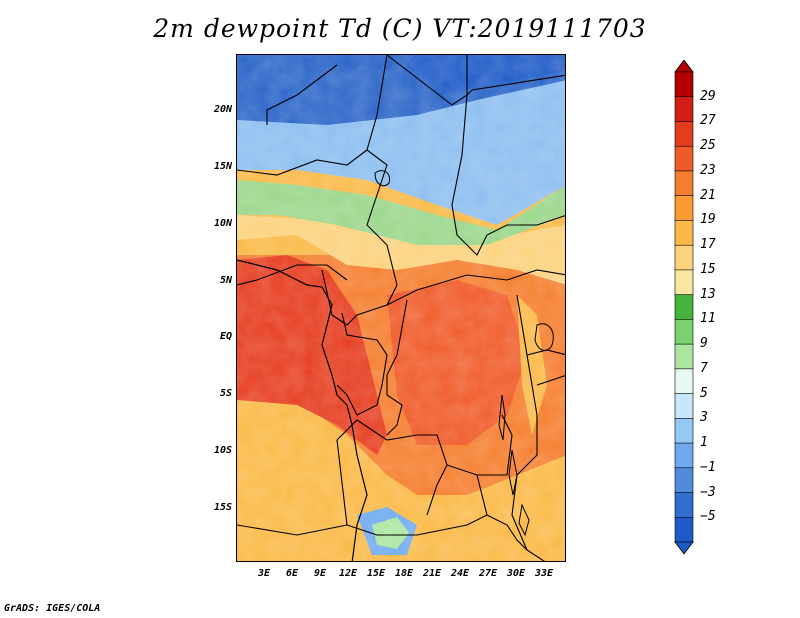 This screenshot has width=800, height=618. What do you see at coordinates (292, 573) in the screenshot?
I see `lon-label: 6E` at bounding box center [292, 573].